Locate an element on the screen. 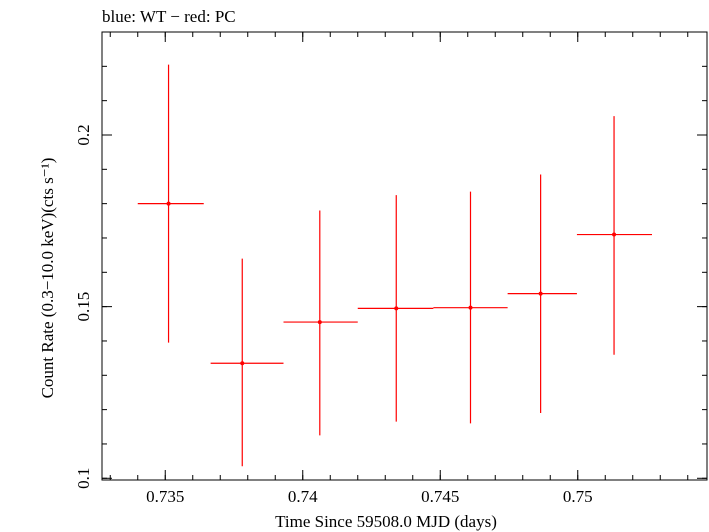 The height and width of the screenshot is (532, 709). x-tick-label: 0.745 is located at coordinates (440, 496).